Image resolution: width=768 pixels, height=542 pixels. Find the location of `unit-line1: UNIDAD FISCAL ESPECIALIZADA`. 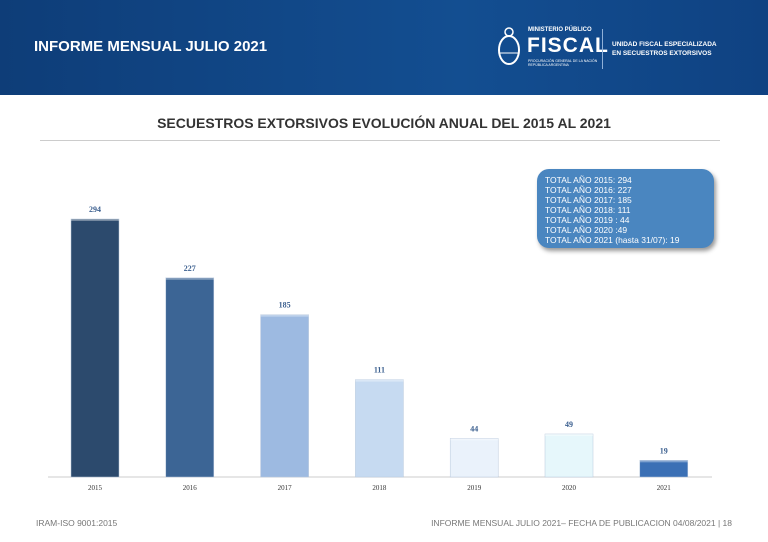

unit-line1: UNIDAD FISCAL ESPECIALIZADA is located at coordinates (664, 44).